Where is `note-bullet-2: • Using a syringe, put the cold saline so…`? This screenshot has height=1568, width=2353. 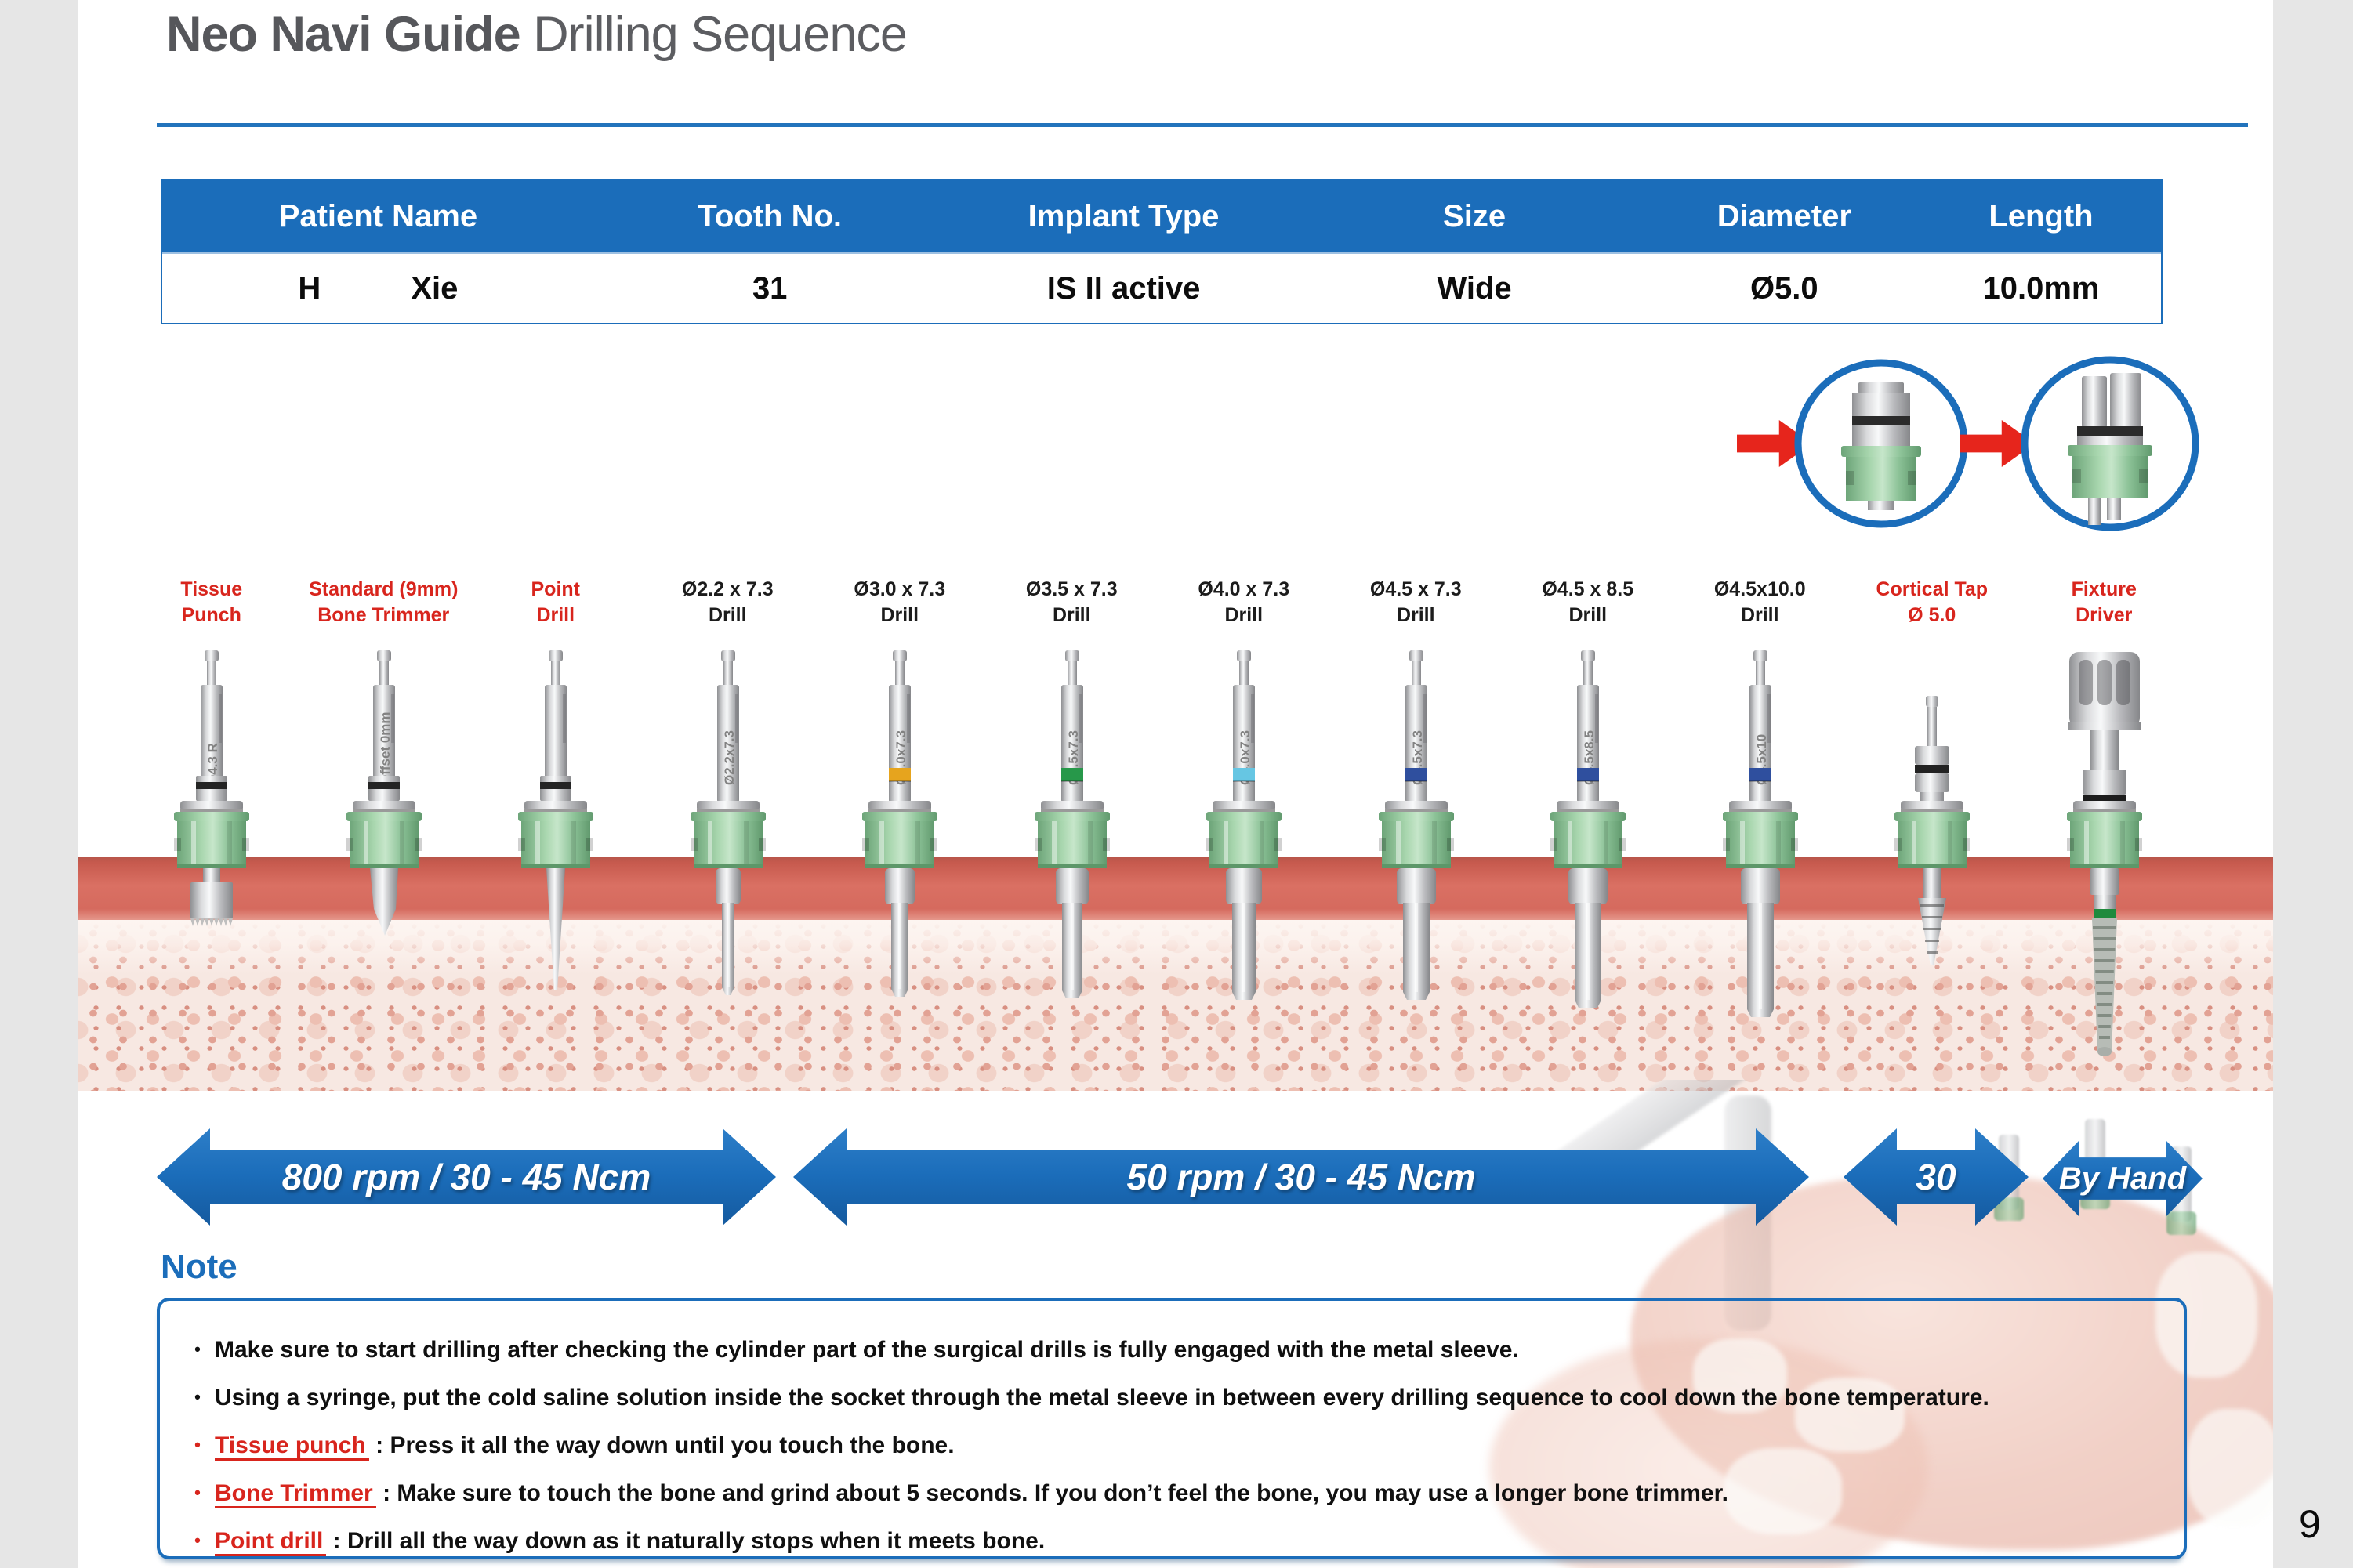
note-bullet-2: • Using a syringe, put the cold saline so… is located at coordinates (1084, 1398).